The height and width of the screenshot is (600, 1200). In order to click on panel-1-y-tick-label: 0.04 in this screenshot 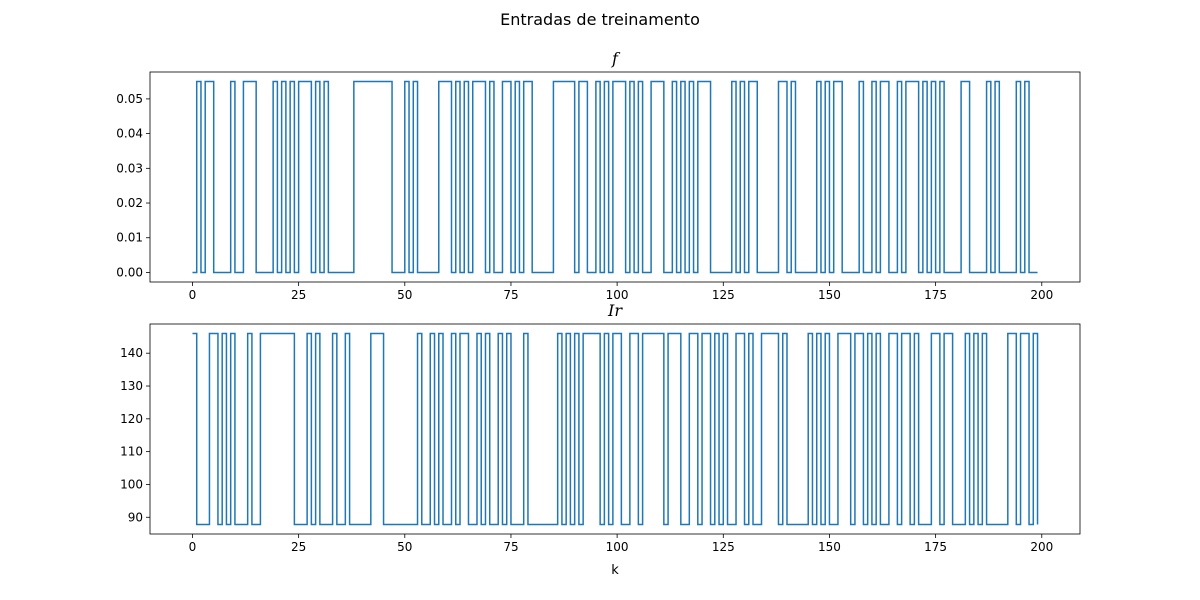, I will do `click(129, 134)`.